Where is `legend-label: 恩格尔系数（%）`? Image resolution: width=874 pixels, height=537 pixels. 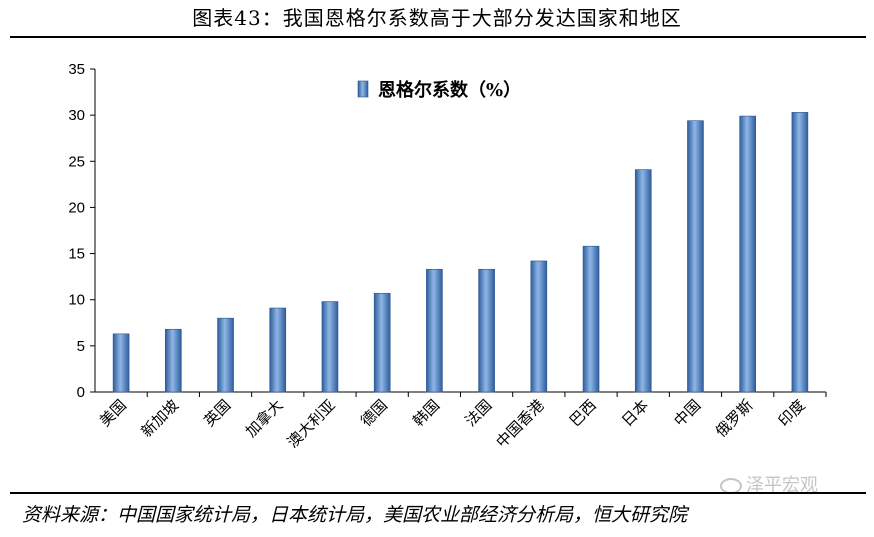 legend-label: 恩格尔系数（%） is located at coordinates (449, 90).